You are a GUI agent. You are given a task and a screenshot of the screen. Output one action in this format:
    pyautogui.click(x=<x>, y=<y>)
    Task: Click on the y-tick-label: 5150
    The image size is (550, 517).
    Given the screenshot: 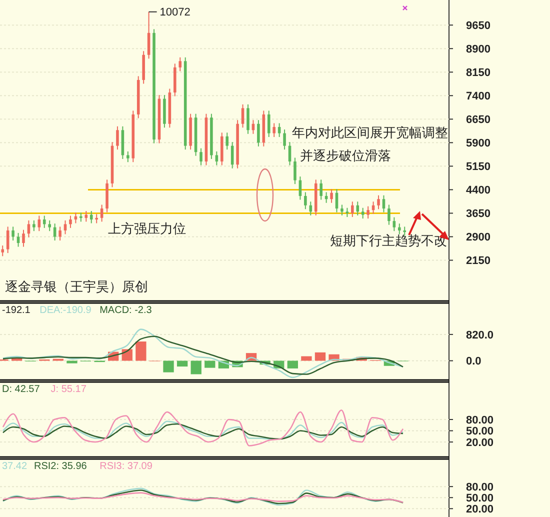 What is the action you would take?
    pyautogui.click(x=478, y=167)
    